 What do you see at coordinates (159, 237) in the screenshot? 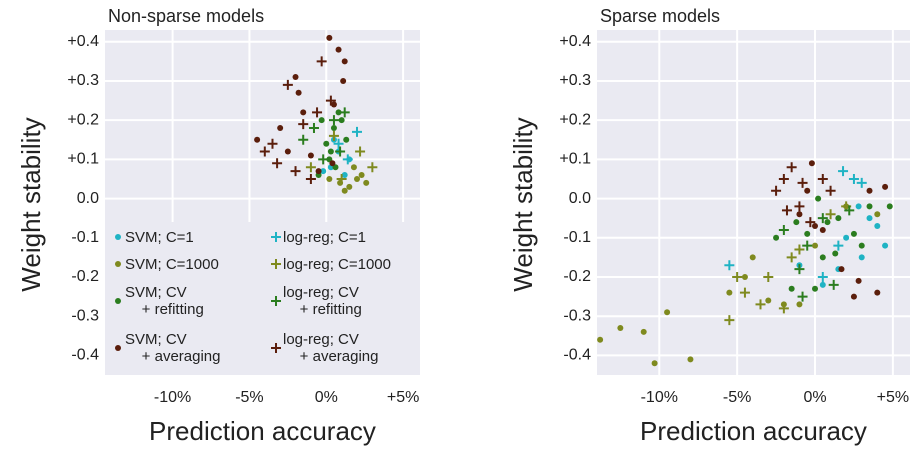
I see `legend-label: SVM; C=1` at bounding box center [159, 237].